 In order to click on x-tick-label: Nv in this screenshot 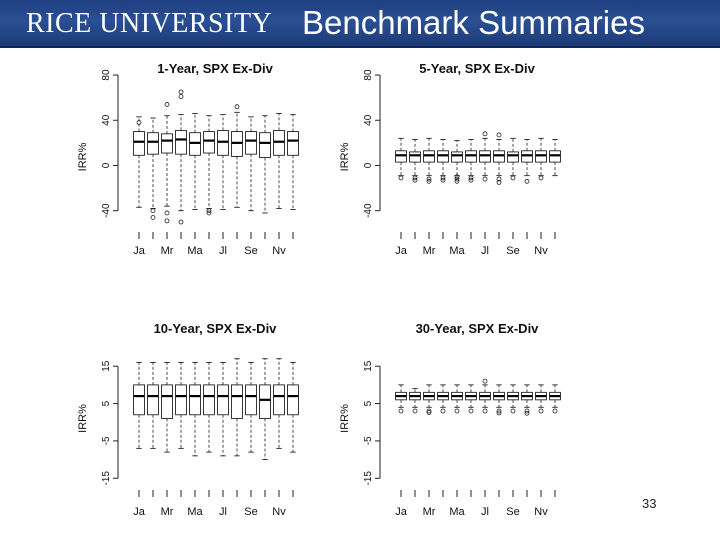, I will do `click(541, 512)`.